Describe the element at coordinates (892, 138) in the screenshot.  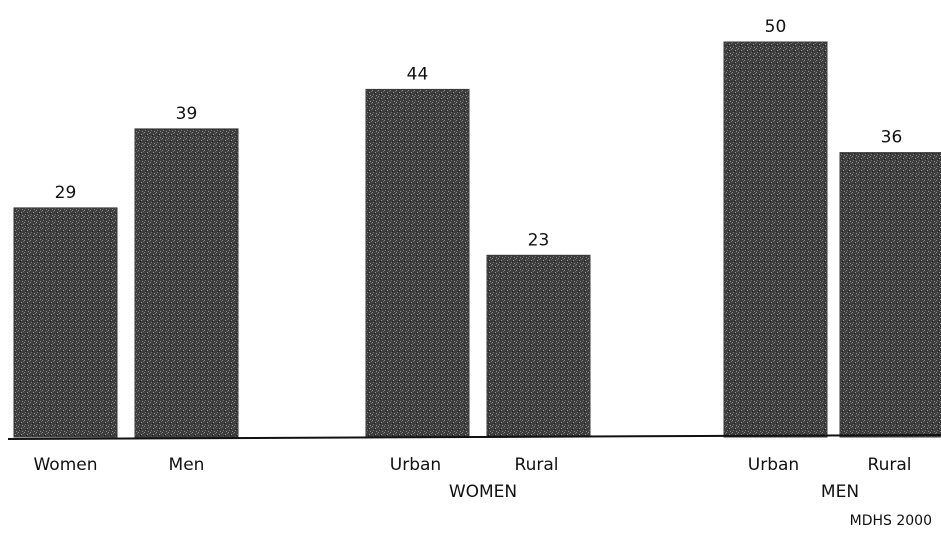
I see `value-label-5: 36` at that location.